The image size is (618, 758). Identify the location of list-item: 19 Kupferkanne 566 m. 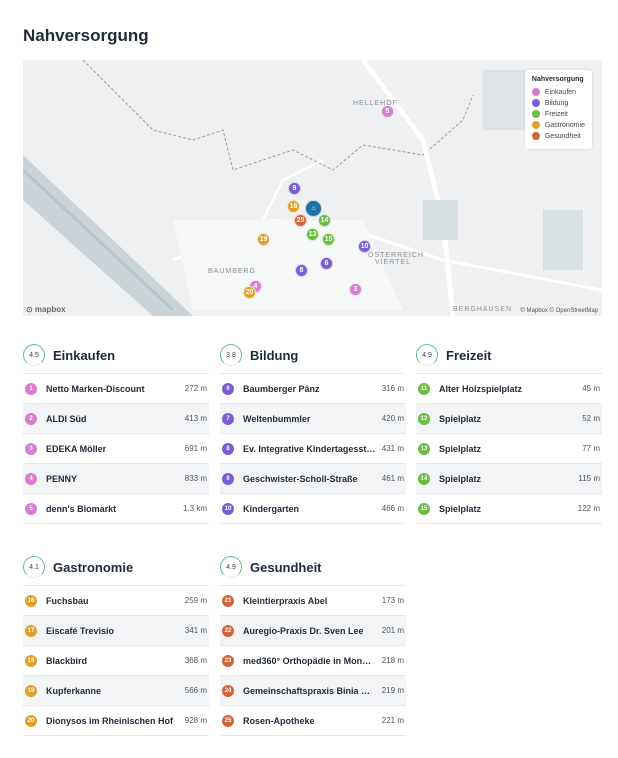
(116, 691).